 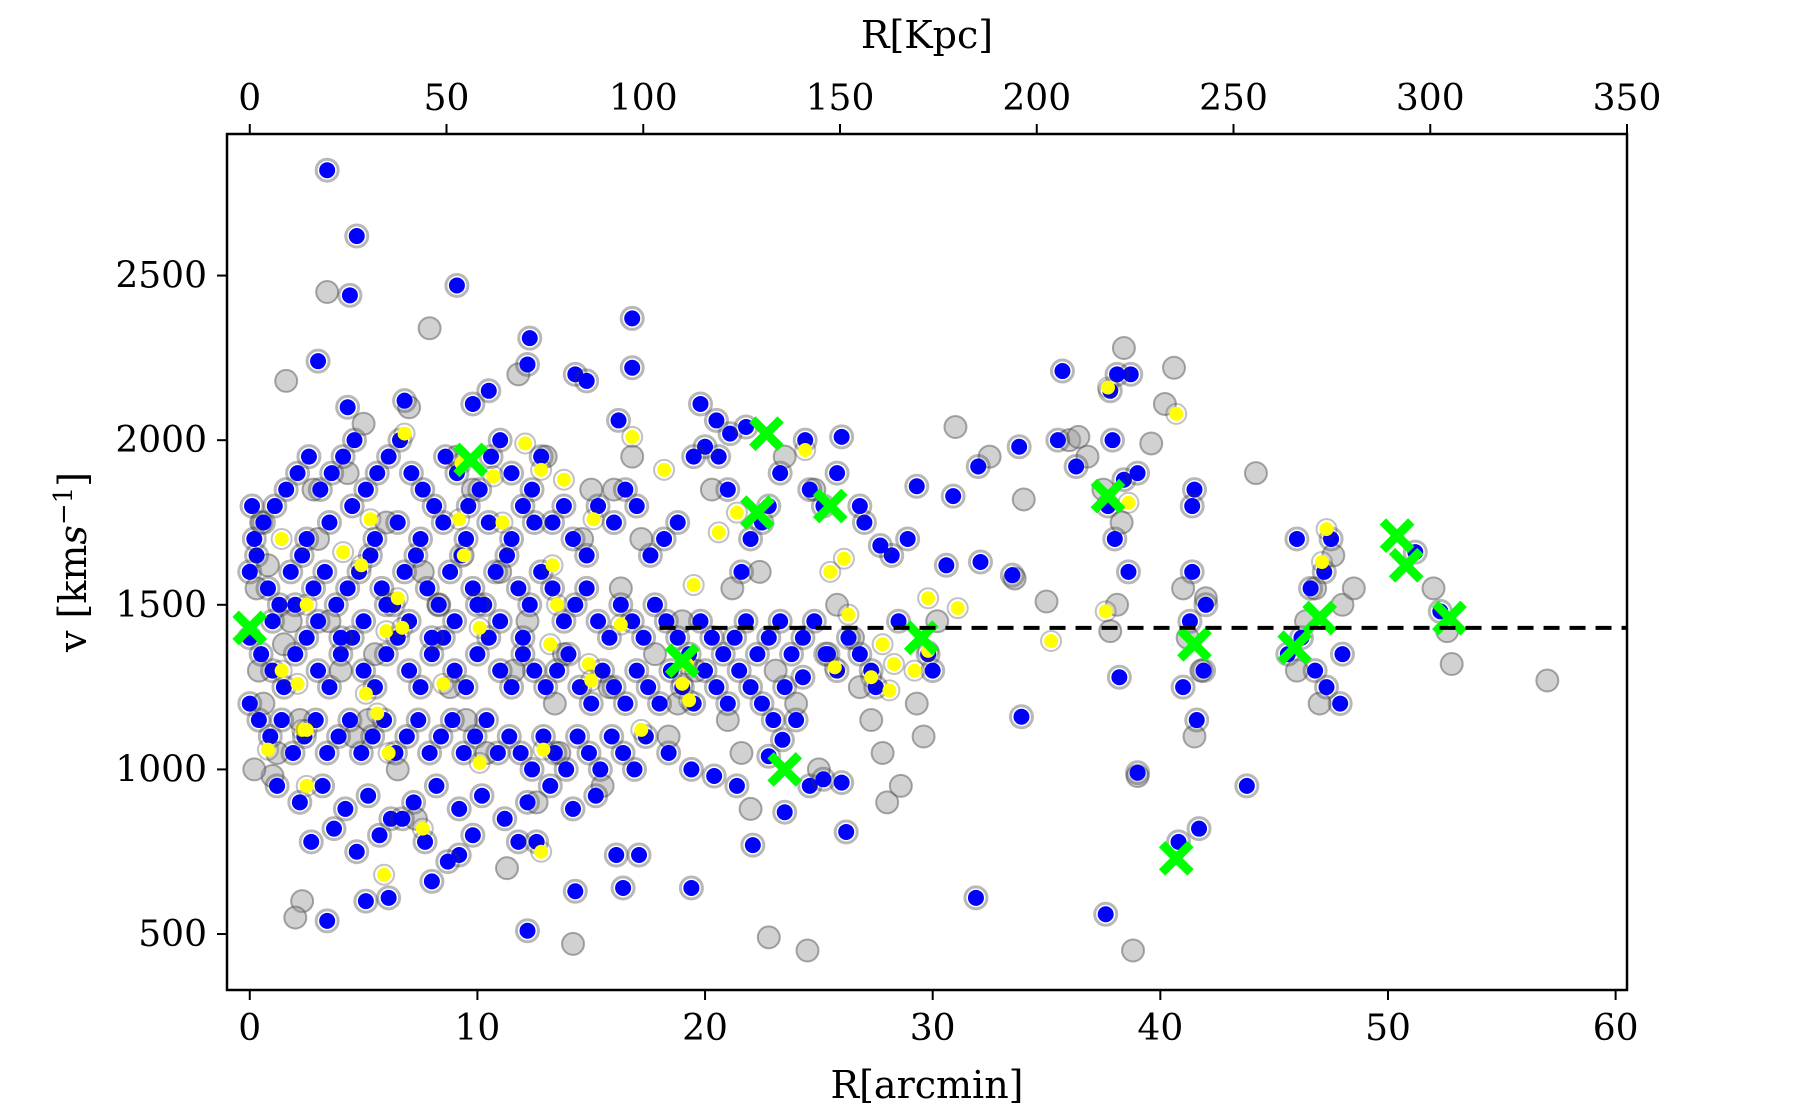 What do you see at coordinates (1036, 98) in the screenshot?
I see `x-top-tick-label: 200` at bounding box center [1036, 98].